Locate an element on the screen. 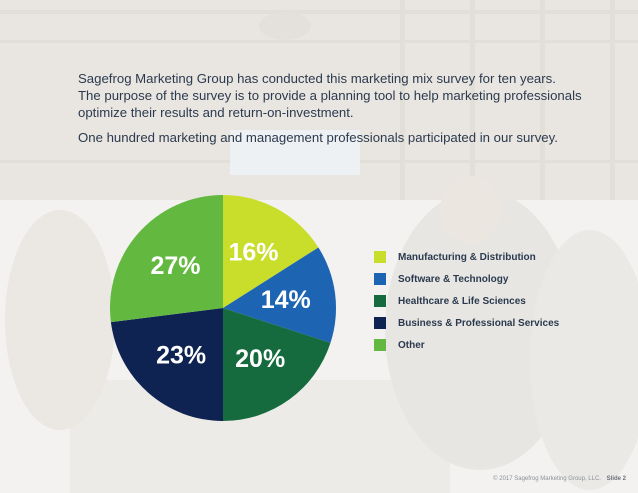 This screenshot has width=638, height=493. copyright-text: © 2017 Sagefrog Marketing Group, LLC. is located at coordinates (547, 479).